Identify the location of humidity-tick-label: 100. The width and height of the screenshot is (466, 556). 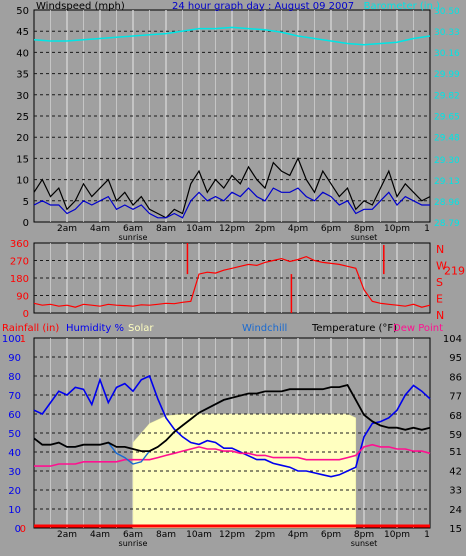
(11, 339).